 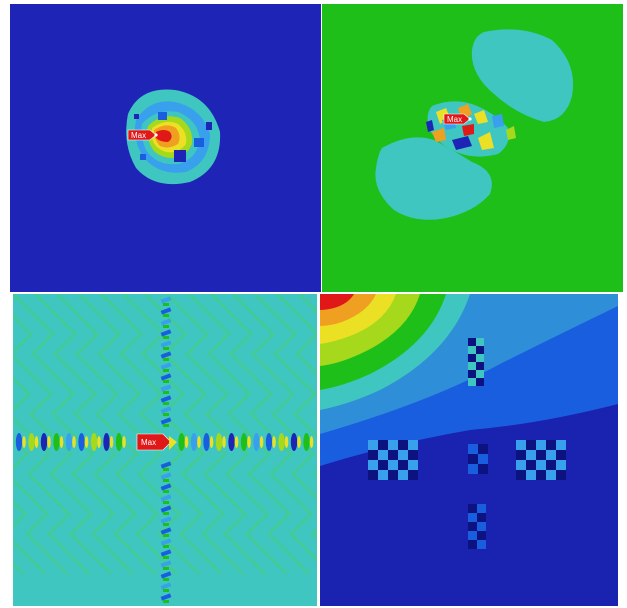 I want to click on contour-band-red, so click(x=164, y=136).